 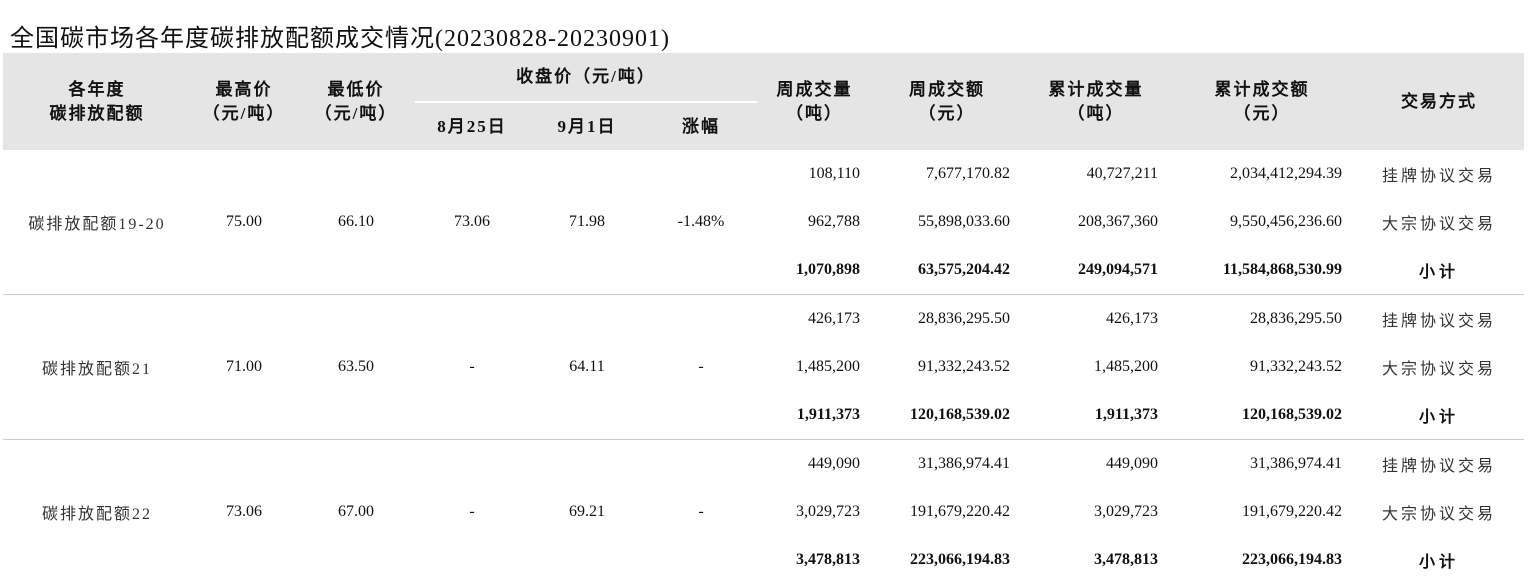 What do you see at coordinates (814, 319) in the screenshot?
I see `week-volume: 426,173` at bounding box center [814, 319].